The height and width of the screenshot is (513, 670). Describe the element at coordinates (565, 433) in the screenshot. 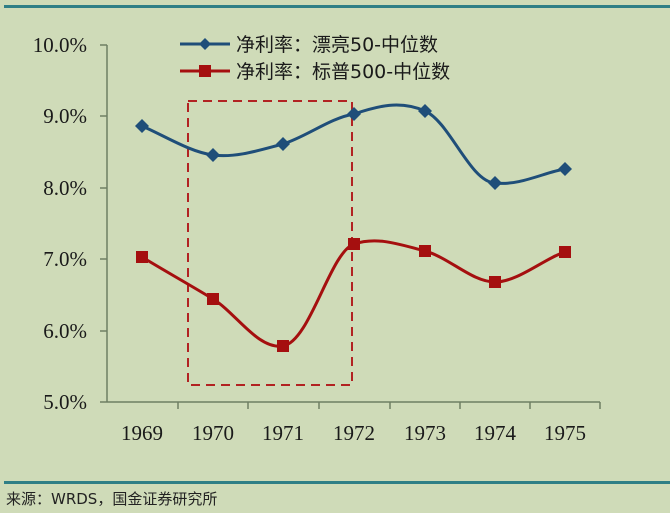

I see `svg-text: 1975` at that location.